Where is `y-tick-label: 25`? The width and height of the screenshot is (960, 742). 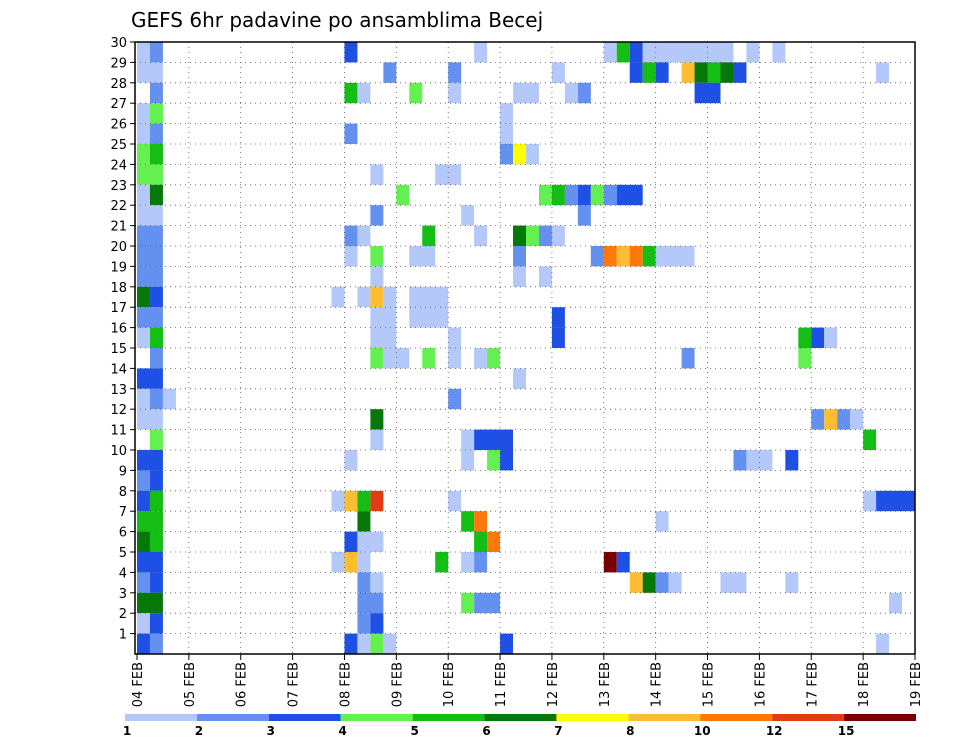 y-tick-label: 25 is located at coordinates (118, 145).